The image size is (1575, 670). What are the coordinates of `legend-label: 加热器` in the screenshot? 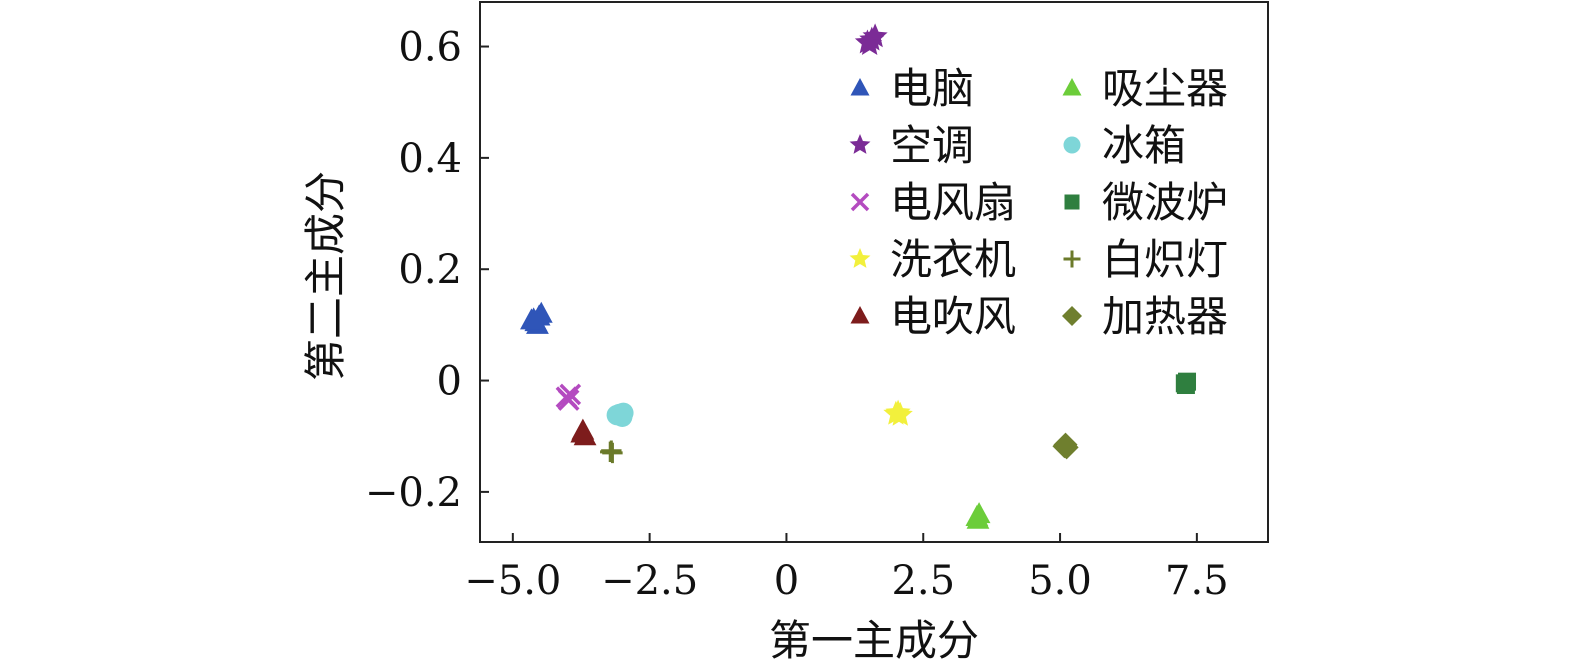 It's located at (1165, 316).